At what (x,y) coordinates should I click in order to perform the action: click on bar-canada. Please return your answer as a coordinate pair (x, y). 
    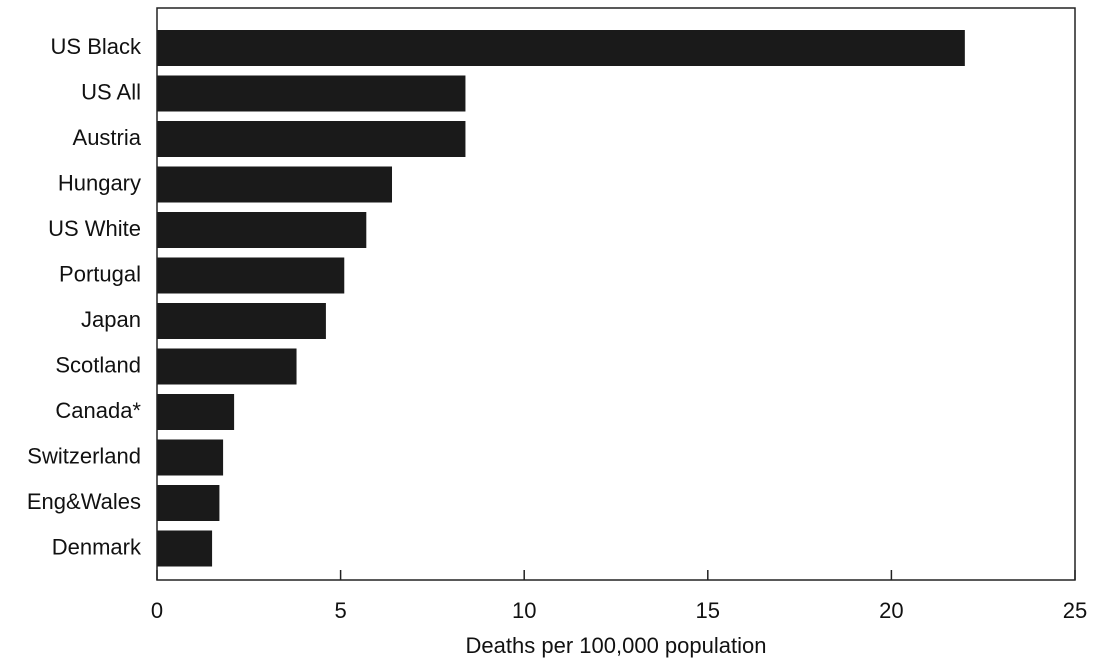
    Looking at the image, I should click on (196, 412).